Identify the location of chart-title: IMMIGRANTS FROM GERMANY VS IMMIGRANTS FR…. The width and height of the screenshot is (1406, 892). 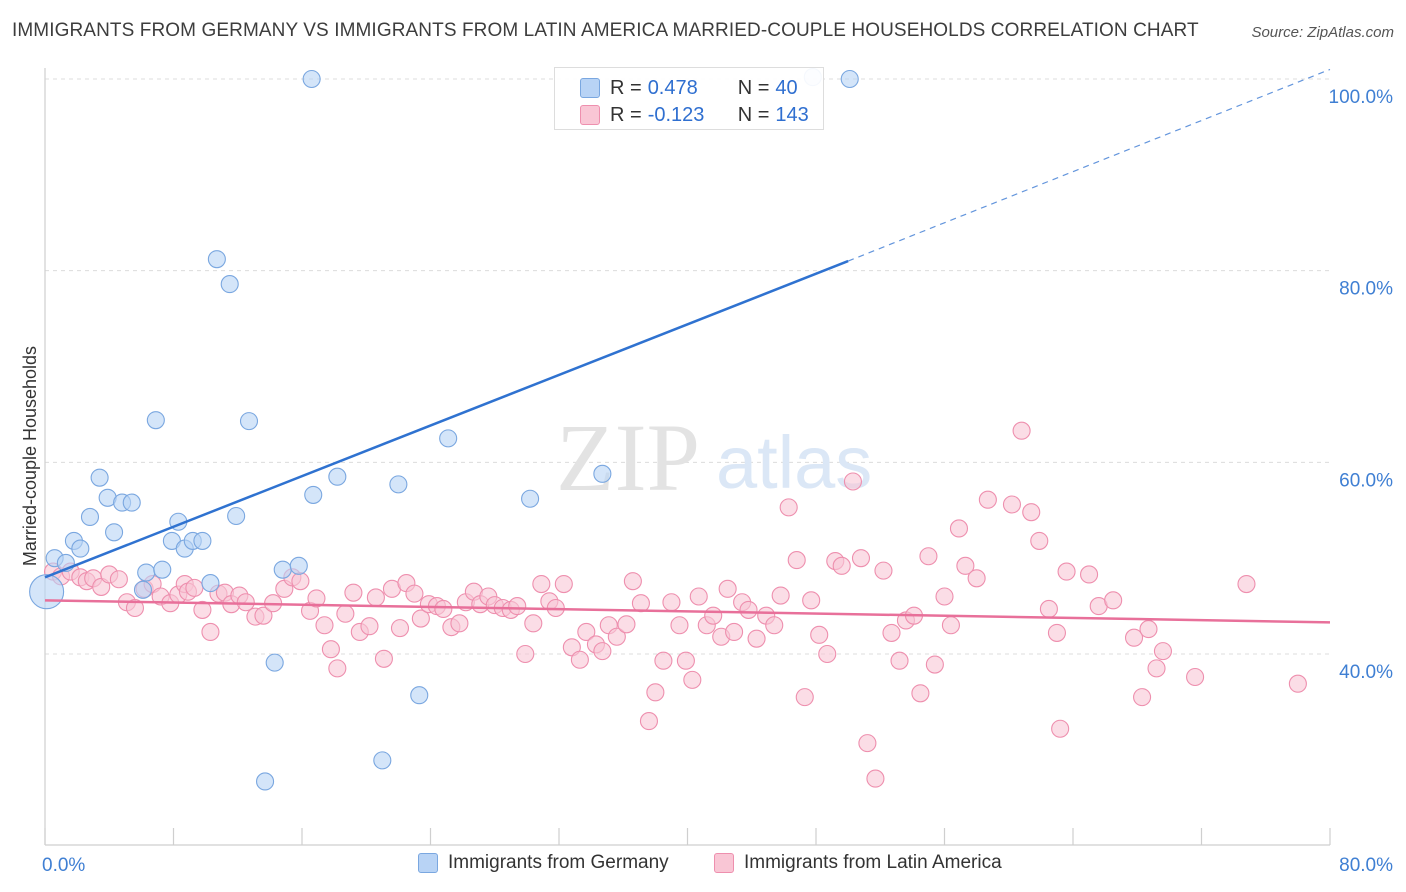
(605, 30).